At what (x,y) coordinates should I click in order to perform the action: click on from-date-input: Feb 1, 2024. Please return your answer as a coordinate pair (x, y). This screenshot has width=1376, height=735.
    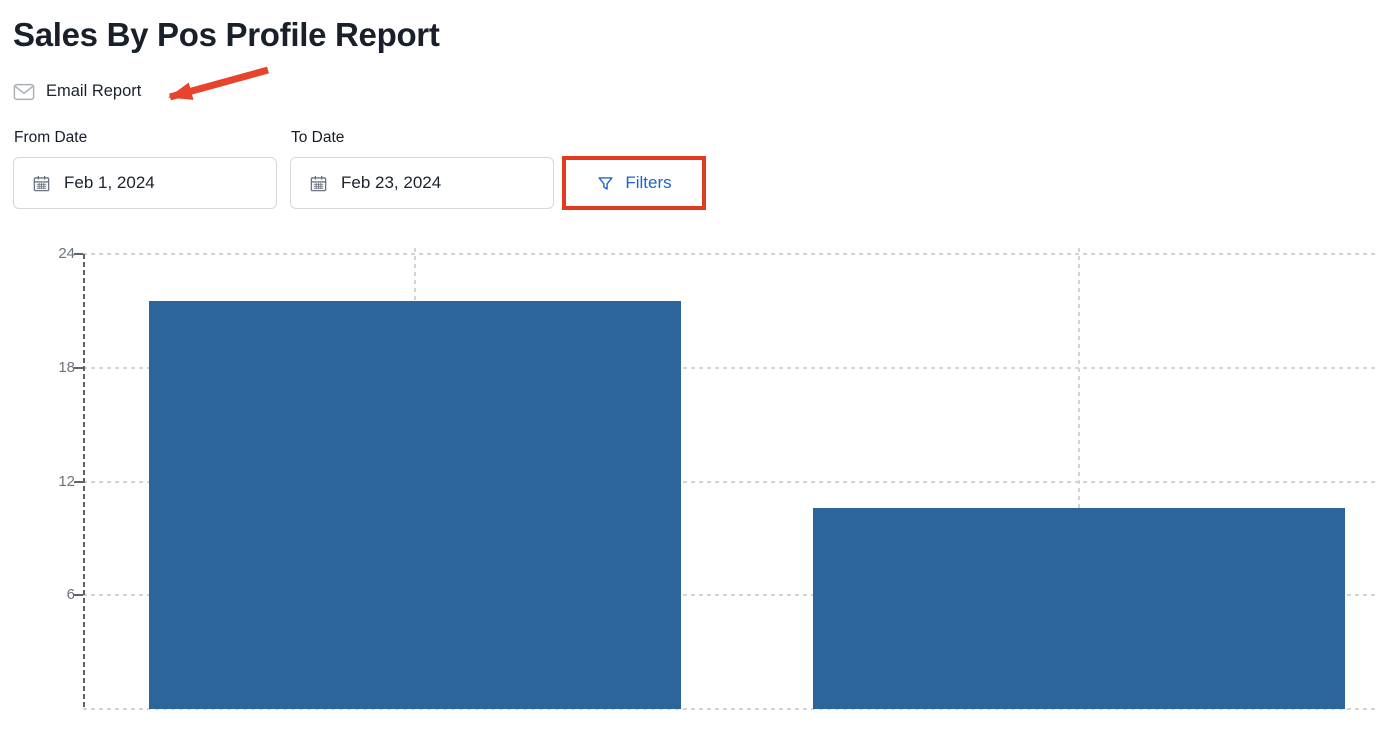
    Looking at the image, I should click on (145, 183).